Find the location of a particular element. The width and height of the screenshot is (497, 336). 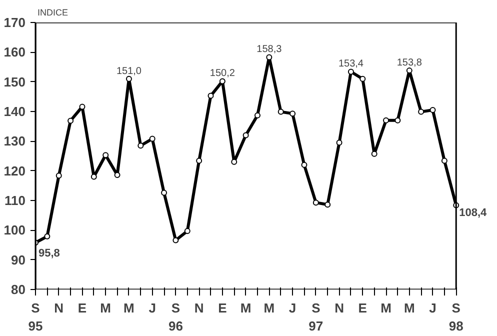

data-label: 95,8 is located at coordinates (49, 254).